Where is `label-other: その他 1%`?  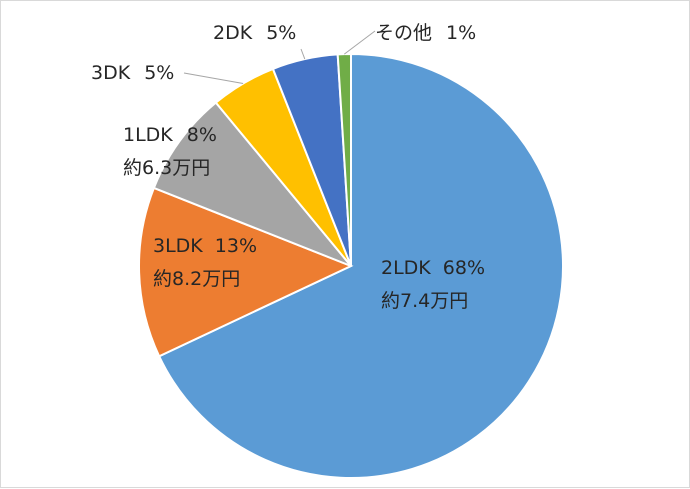
label-other: その他 1% is located at coordinates (425, 33).